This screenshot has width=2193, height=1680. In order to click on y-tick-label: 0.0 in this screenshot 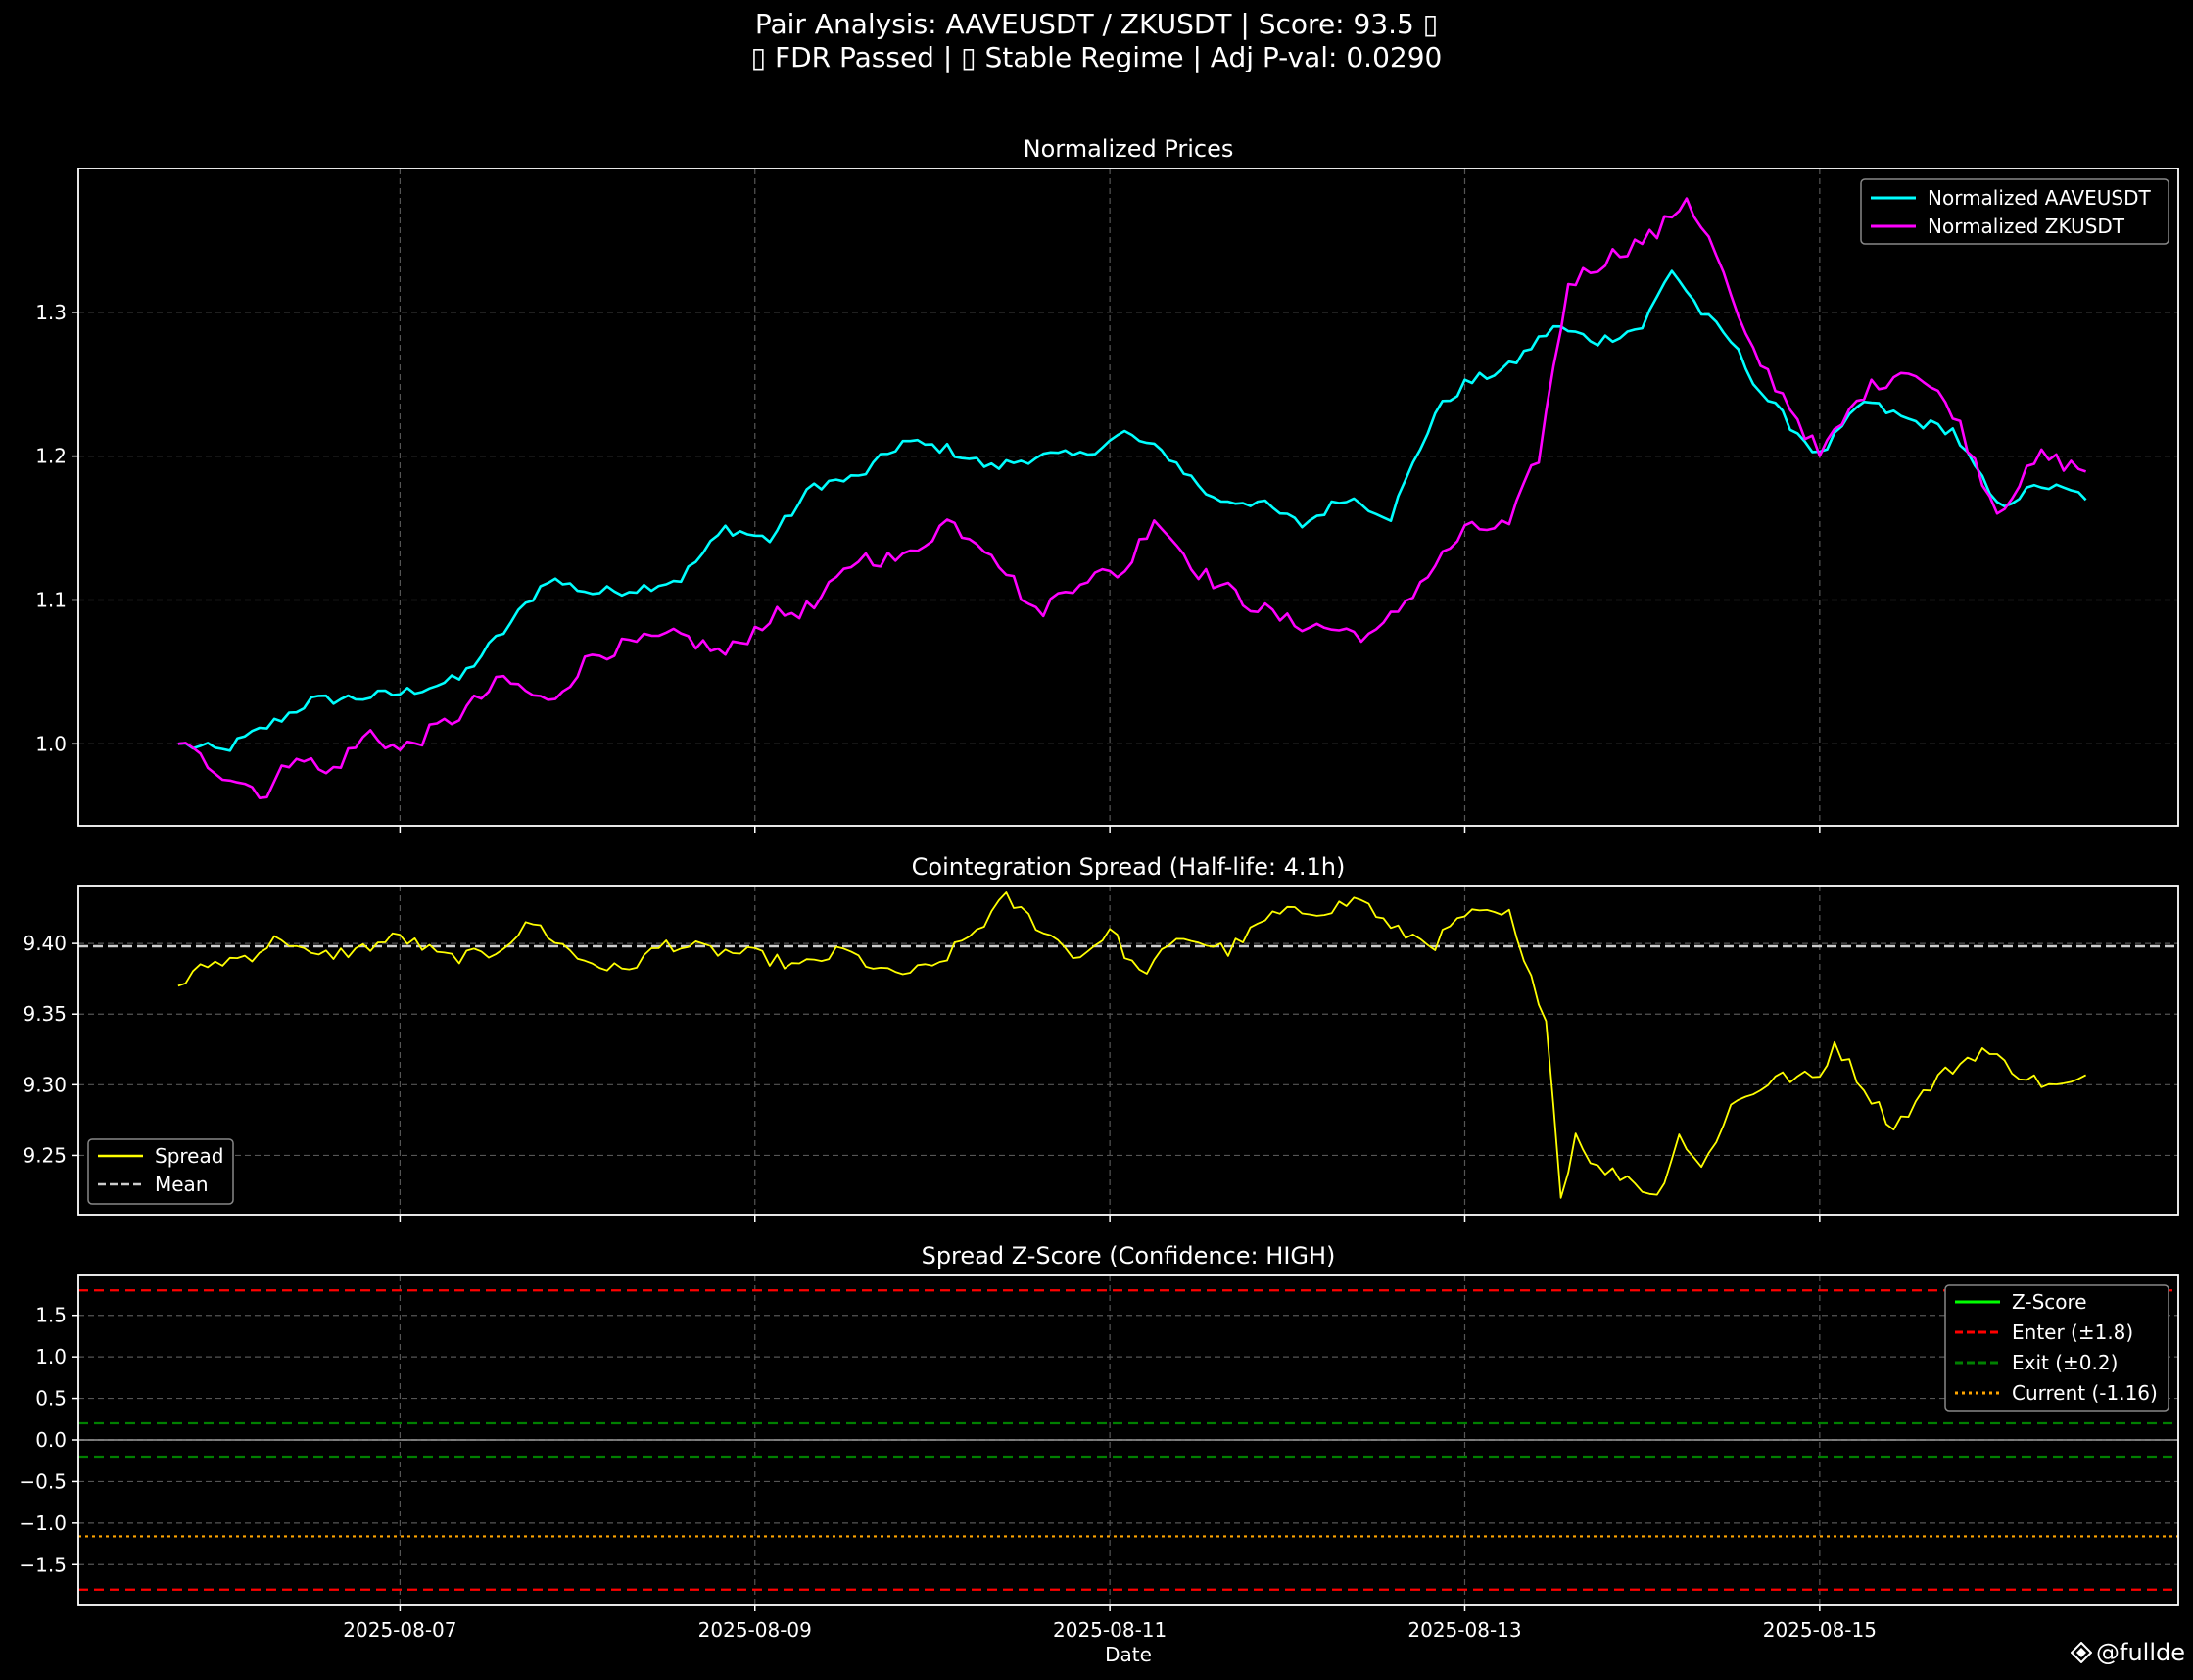, I will do `click(51, 1440)`.